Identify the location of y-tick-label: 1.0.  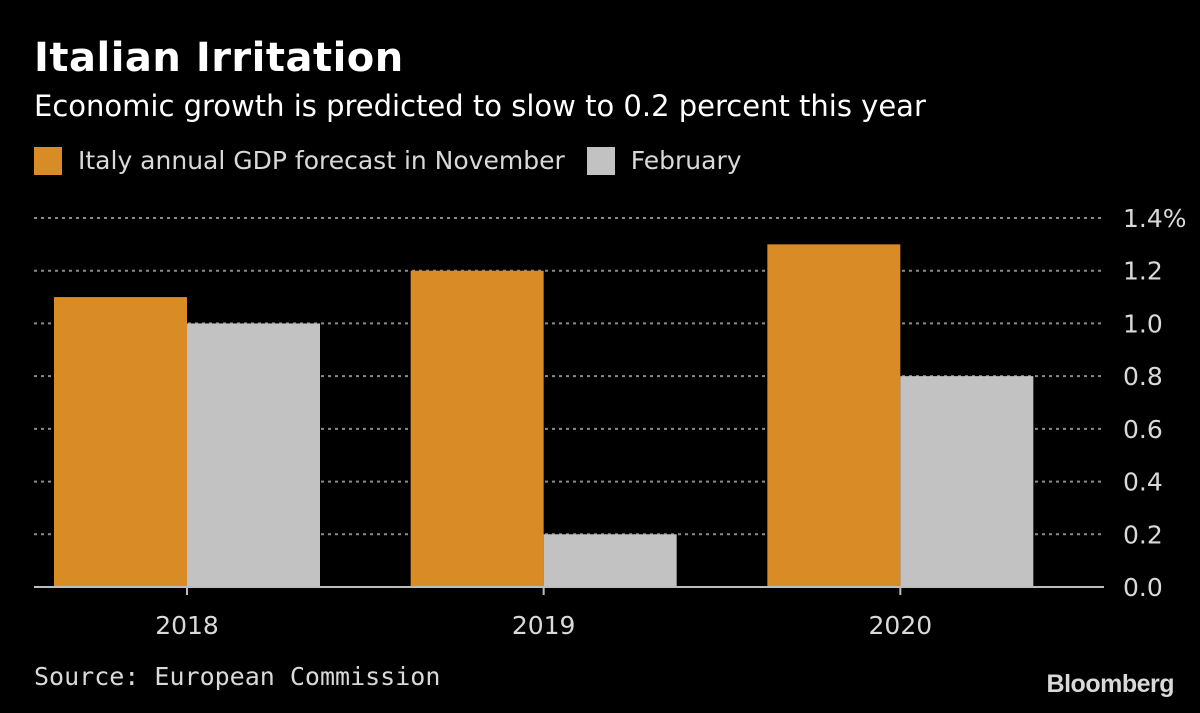
(1143, 323).